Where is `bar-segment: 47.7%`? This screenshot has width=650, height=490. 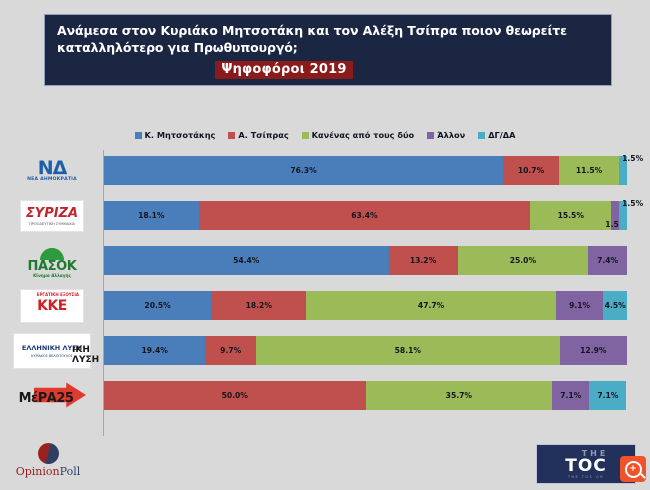 bar-segment: 47.7% is located at coordinates (431, 305).